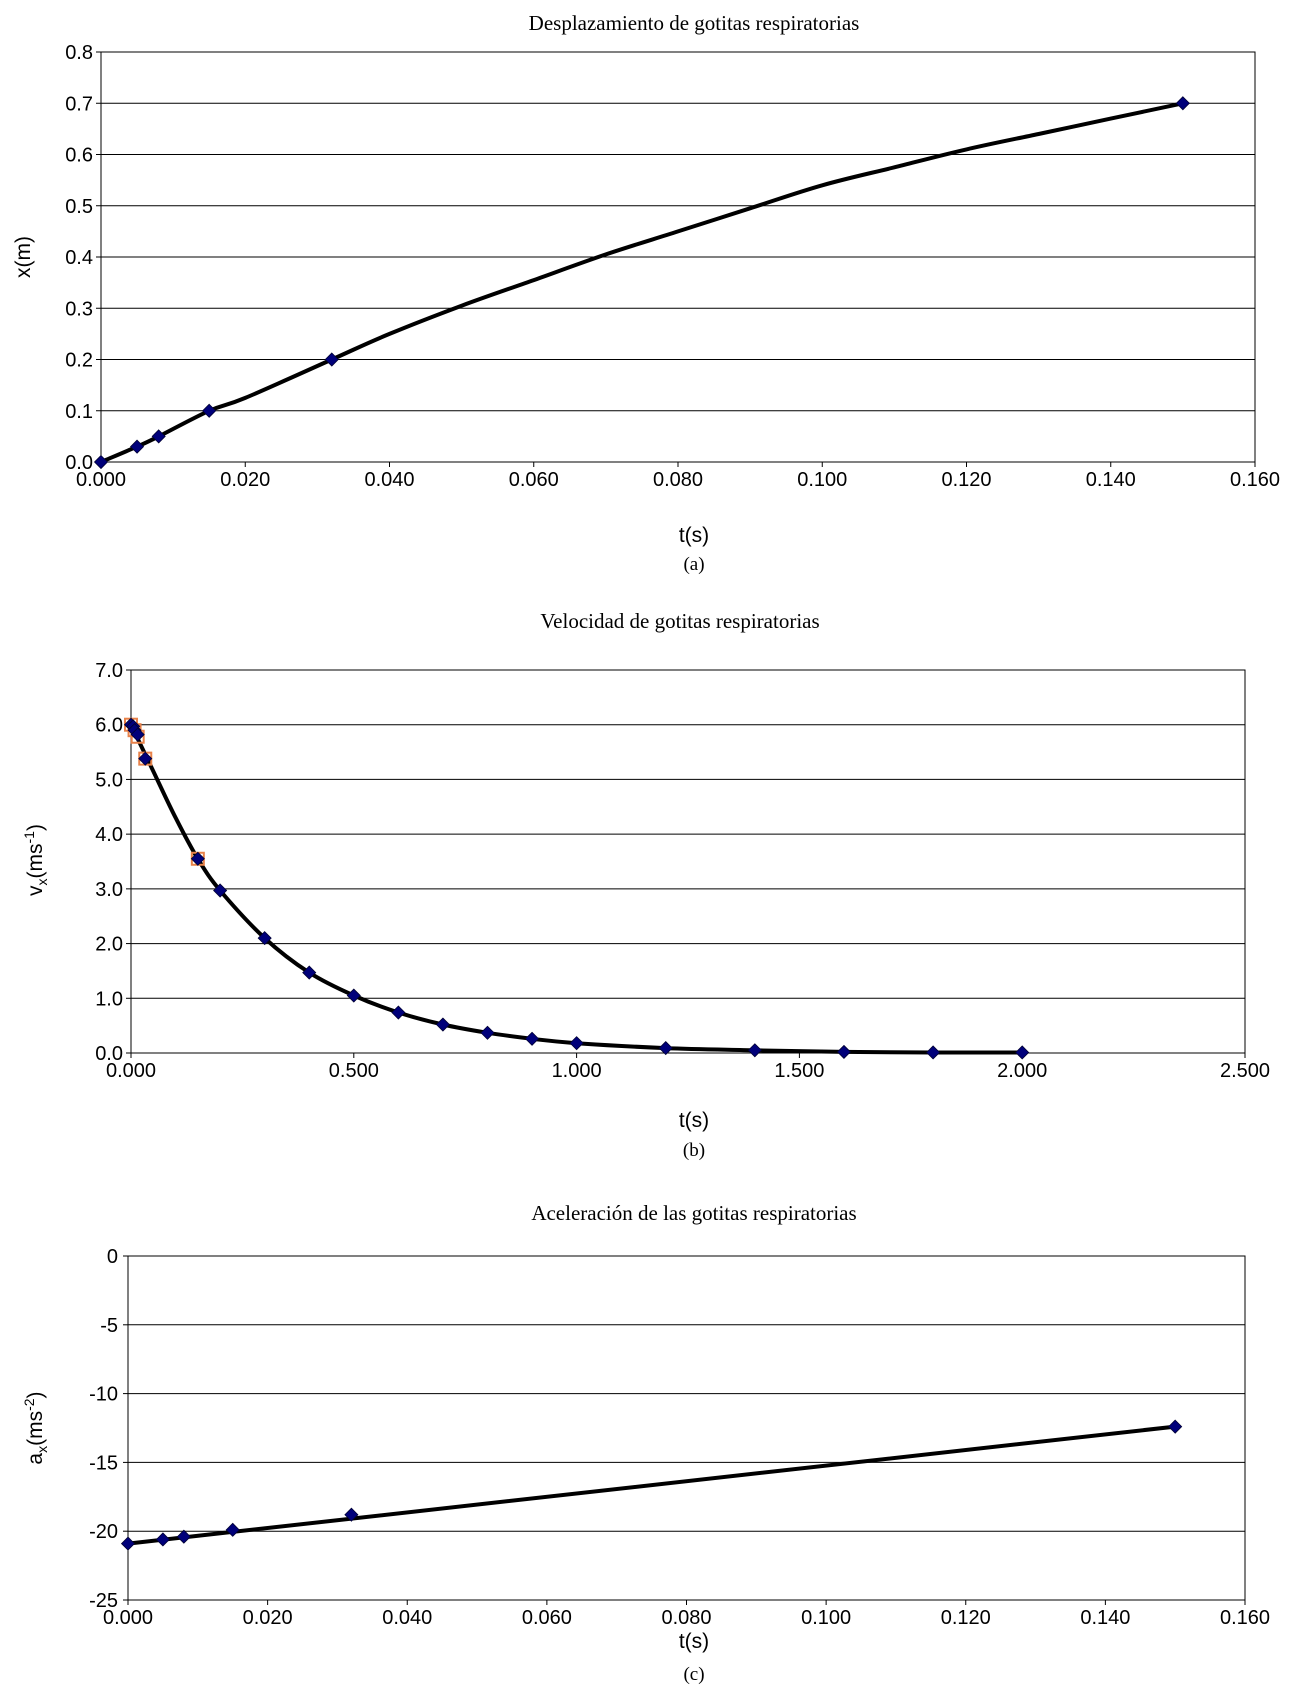  Describe the element at coordinates (547, 1618) in the screenshot. I see `x-tick-label: 0.060` at that location.